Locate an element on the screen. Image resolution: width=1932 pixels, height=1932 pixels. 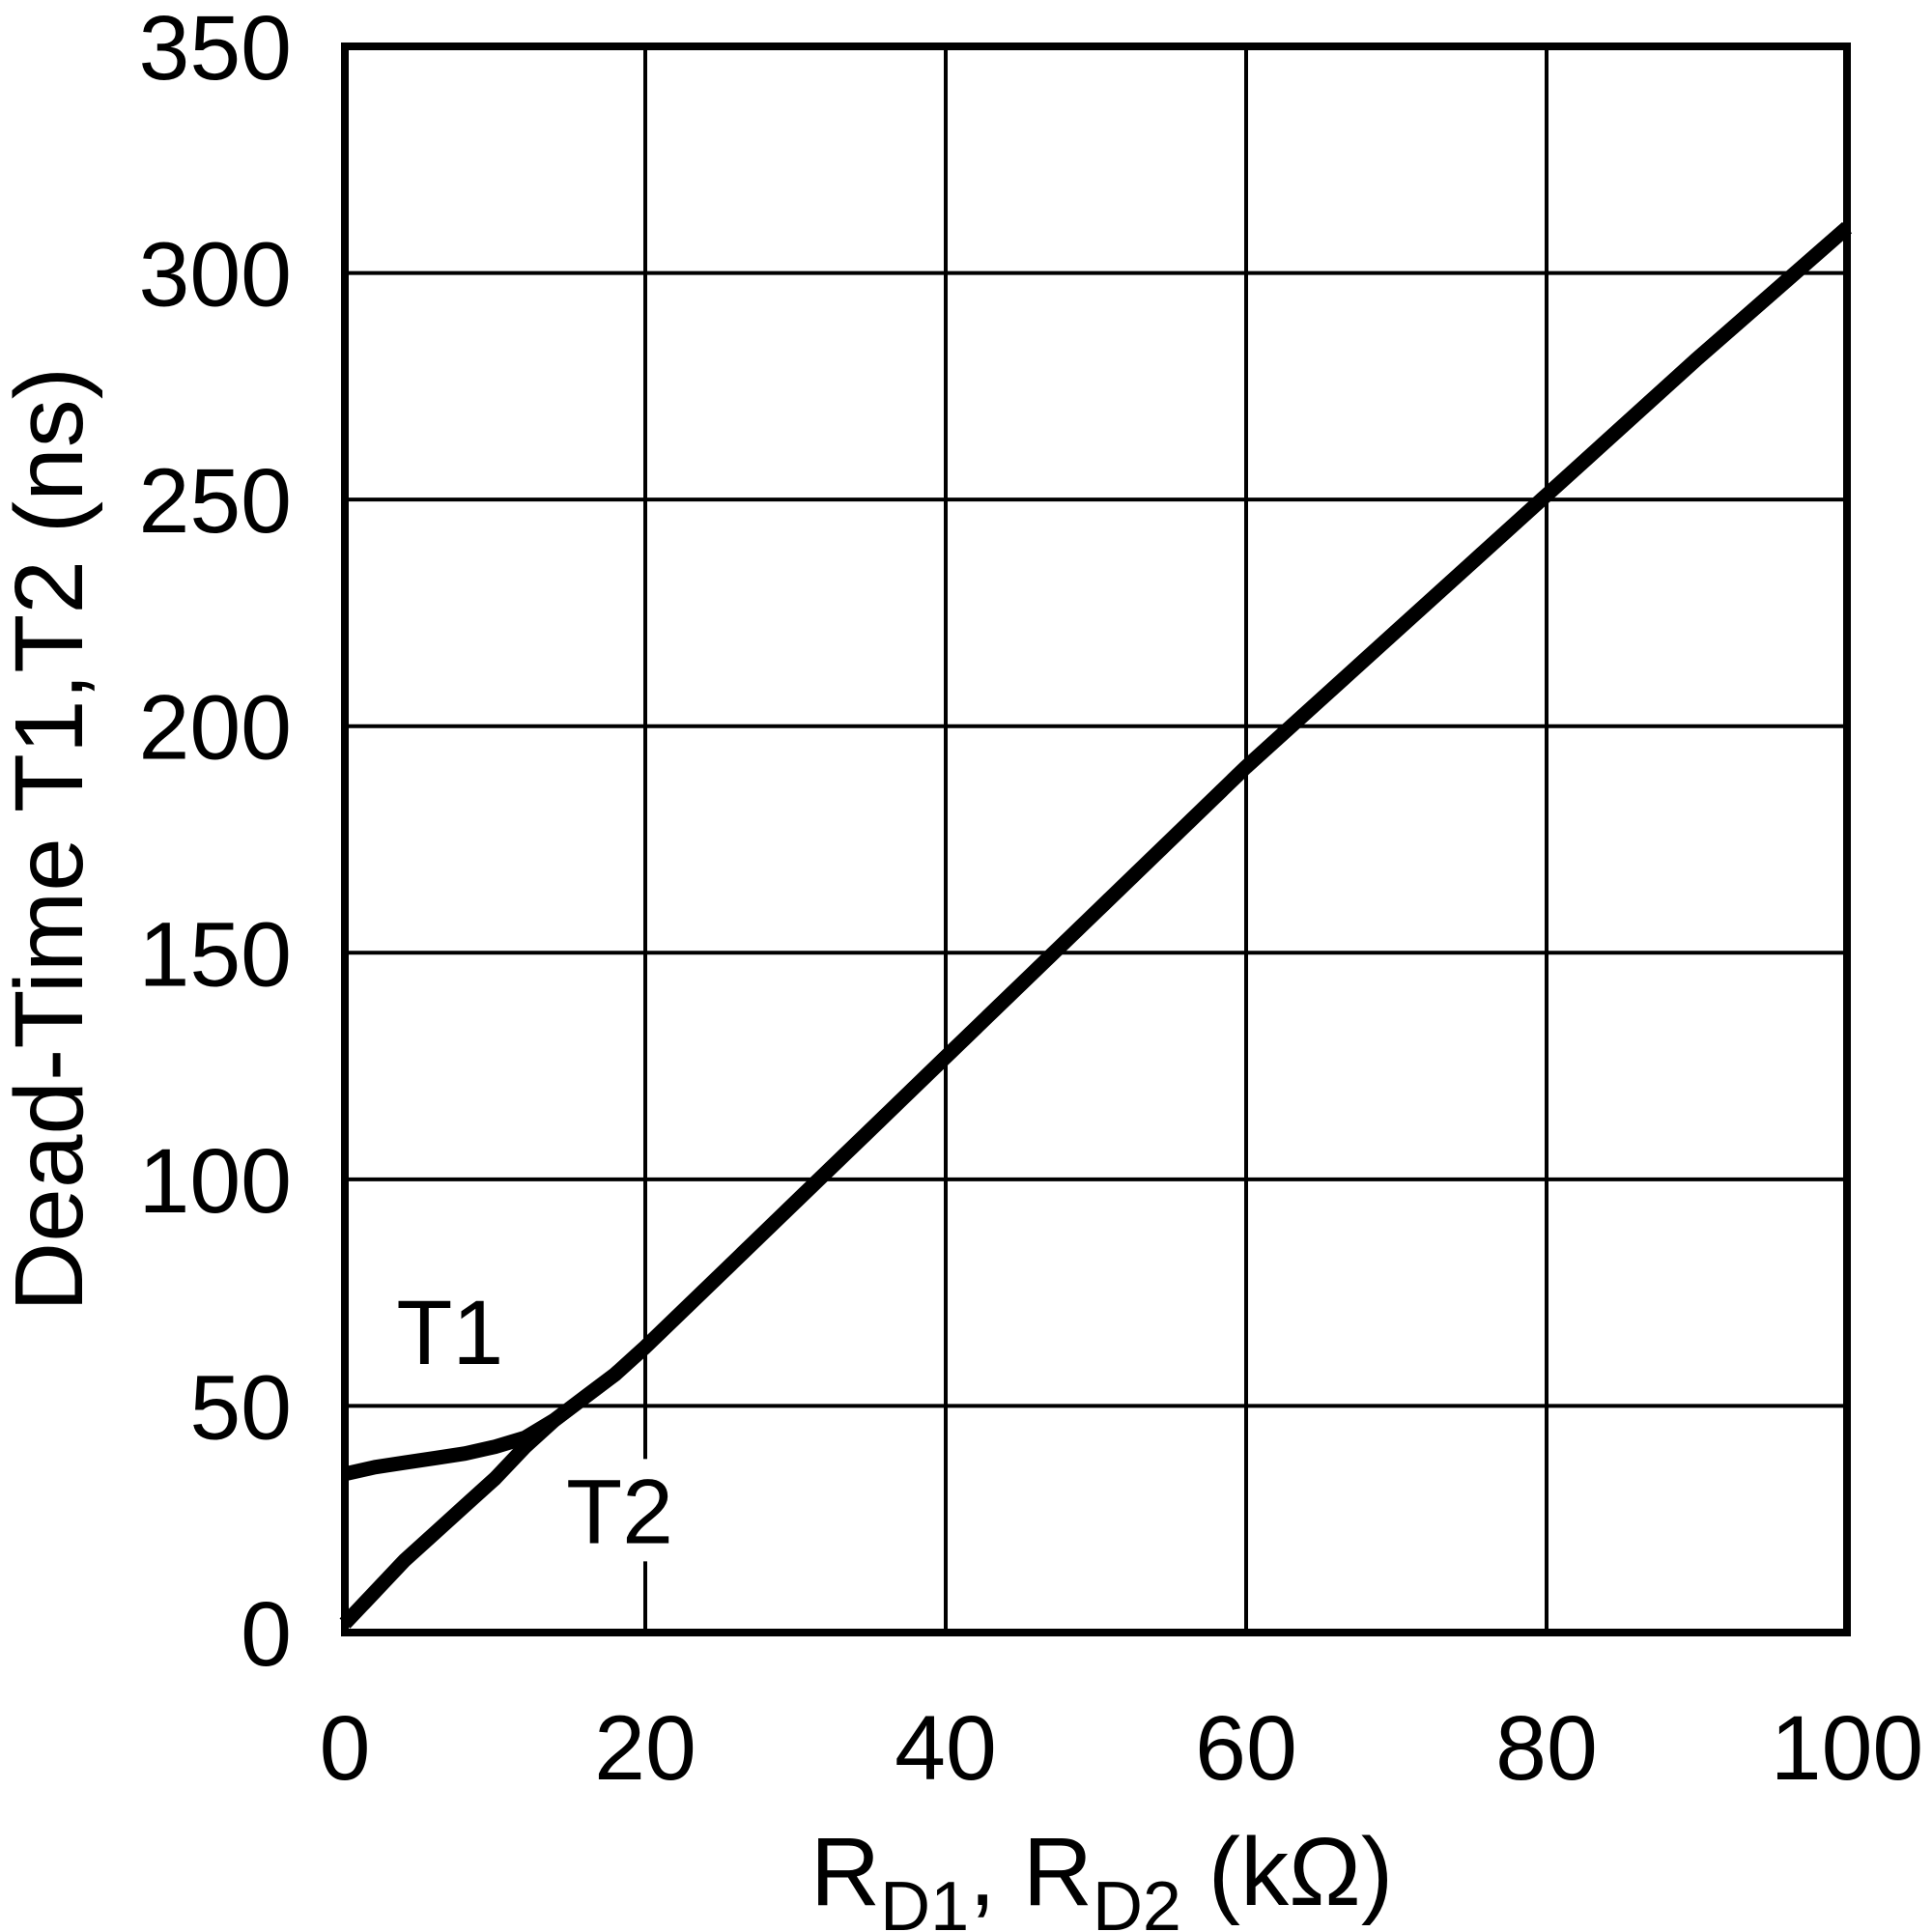
series-t2-label: T2 is located at coordinates (619, 1512).